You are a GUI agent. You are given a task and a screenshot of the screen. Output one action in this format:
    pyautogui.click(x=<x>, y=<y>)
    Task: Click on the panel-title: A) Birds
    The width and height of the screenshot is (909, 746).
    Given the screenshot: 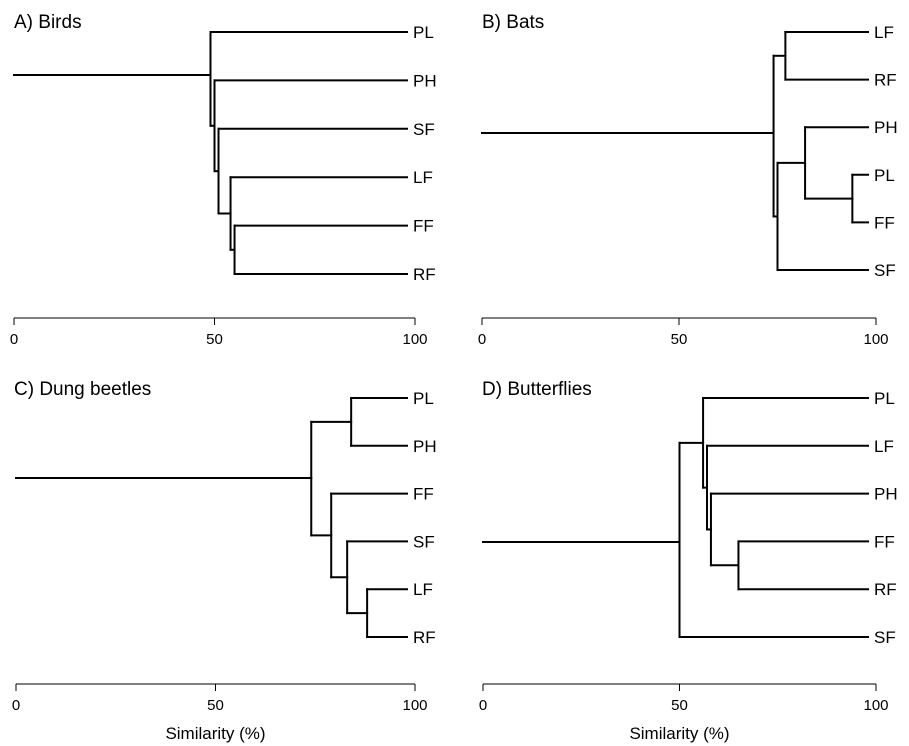 What is the action you would take?
    pyautogui.click(x=48, y=22)
    